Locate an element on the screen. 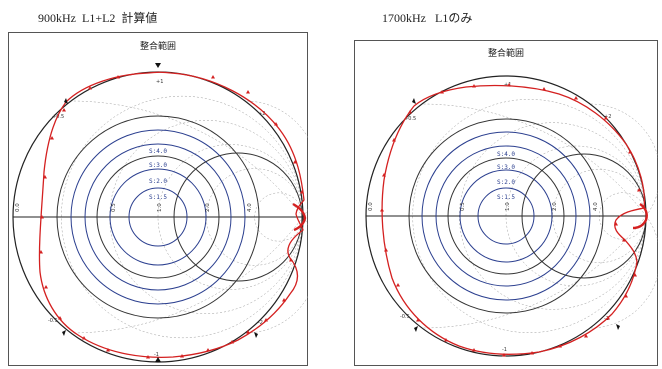 This screenshot has width=662, height=369. caption-left: 900kHz L1+L2 計算値 is located at coordinates (98, 18).